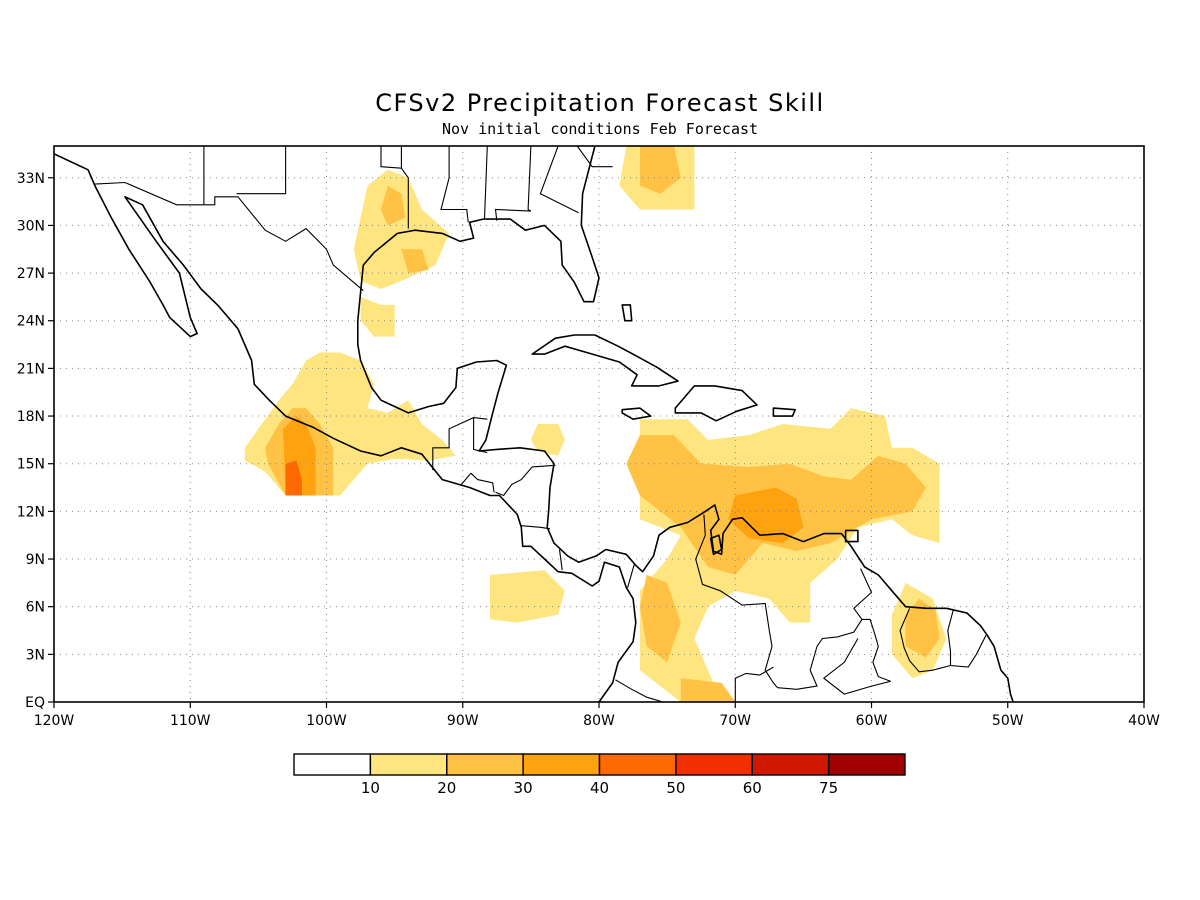 This screenshot has width=1200, height=900. Describe the element at coordinates (784, 412) in the screenshot. I see `island-puerto-rico` at that location.